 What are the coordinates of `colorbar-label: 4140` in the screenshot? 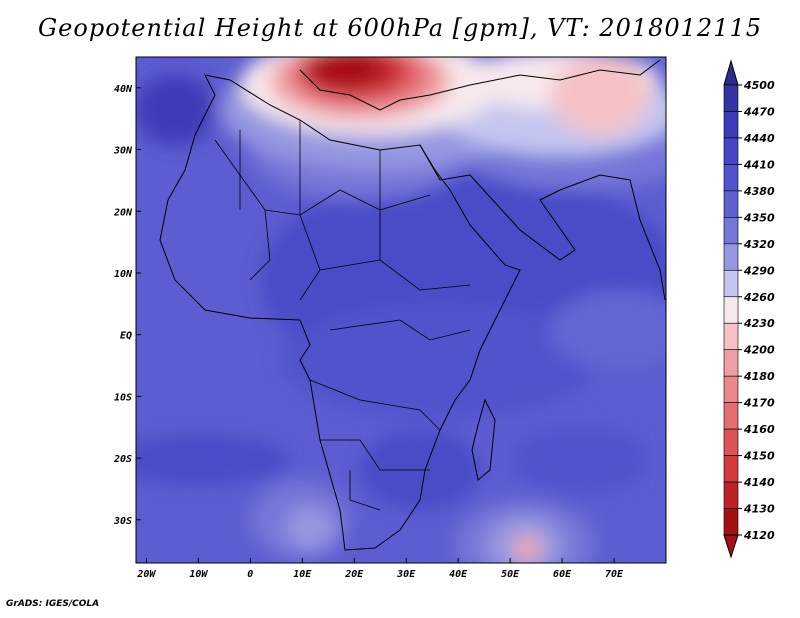 It's located at (759, 482).